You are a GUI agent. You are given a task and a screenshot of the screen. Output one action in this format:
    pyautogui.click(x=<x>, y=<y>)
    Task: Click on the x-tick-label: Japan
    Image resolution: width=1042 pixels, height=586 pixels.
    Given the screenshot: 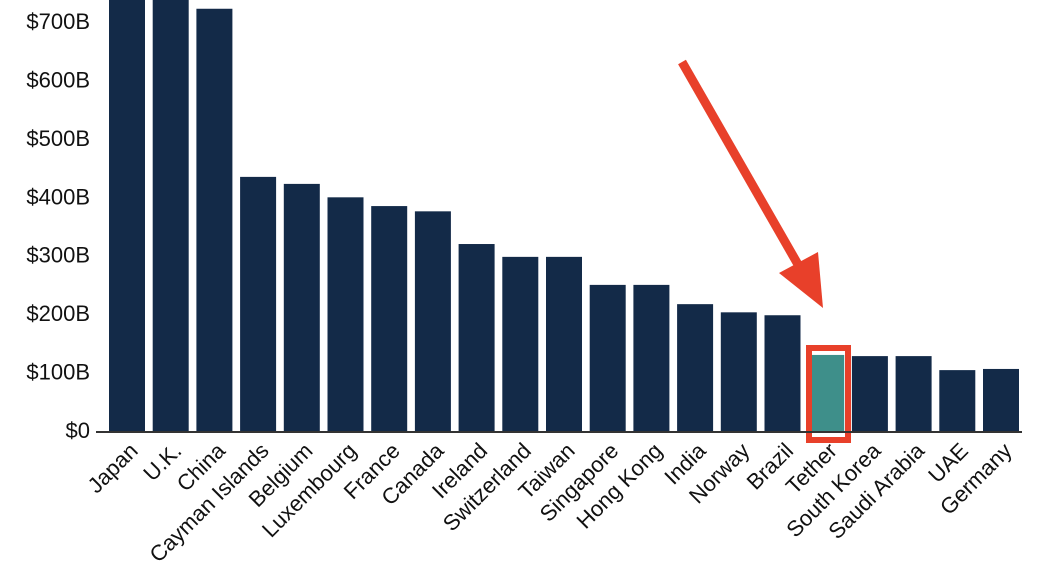 What is the action you would take?
    pyautogui.click(x=113, y=468)
    